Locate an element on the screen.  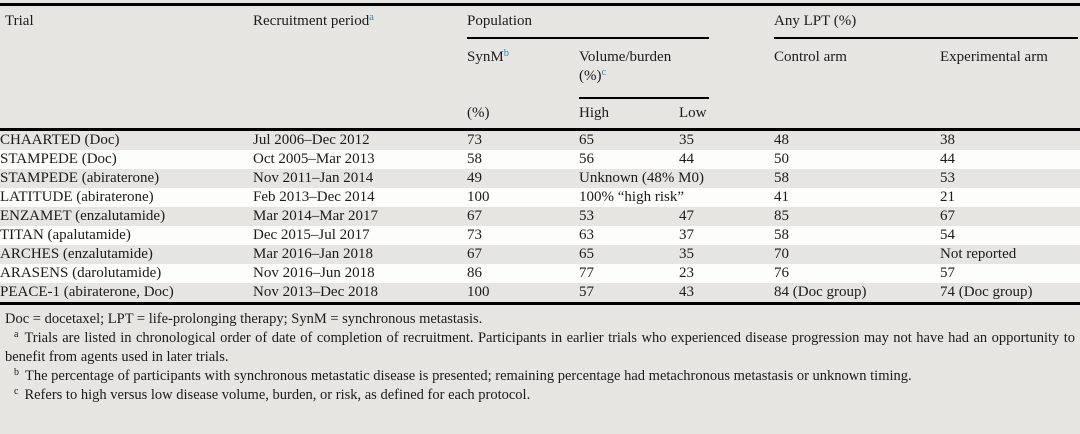
cell-high: 57 is located at coordinates (586, 292).